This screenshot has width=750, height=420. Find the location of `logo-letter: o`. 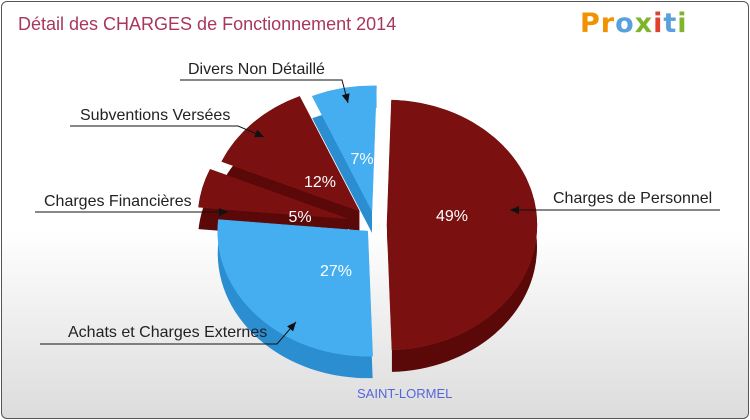

logo-letter: o is located at coordinates (625, 23).